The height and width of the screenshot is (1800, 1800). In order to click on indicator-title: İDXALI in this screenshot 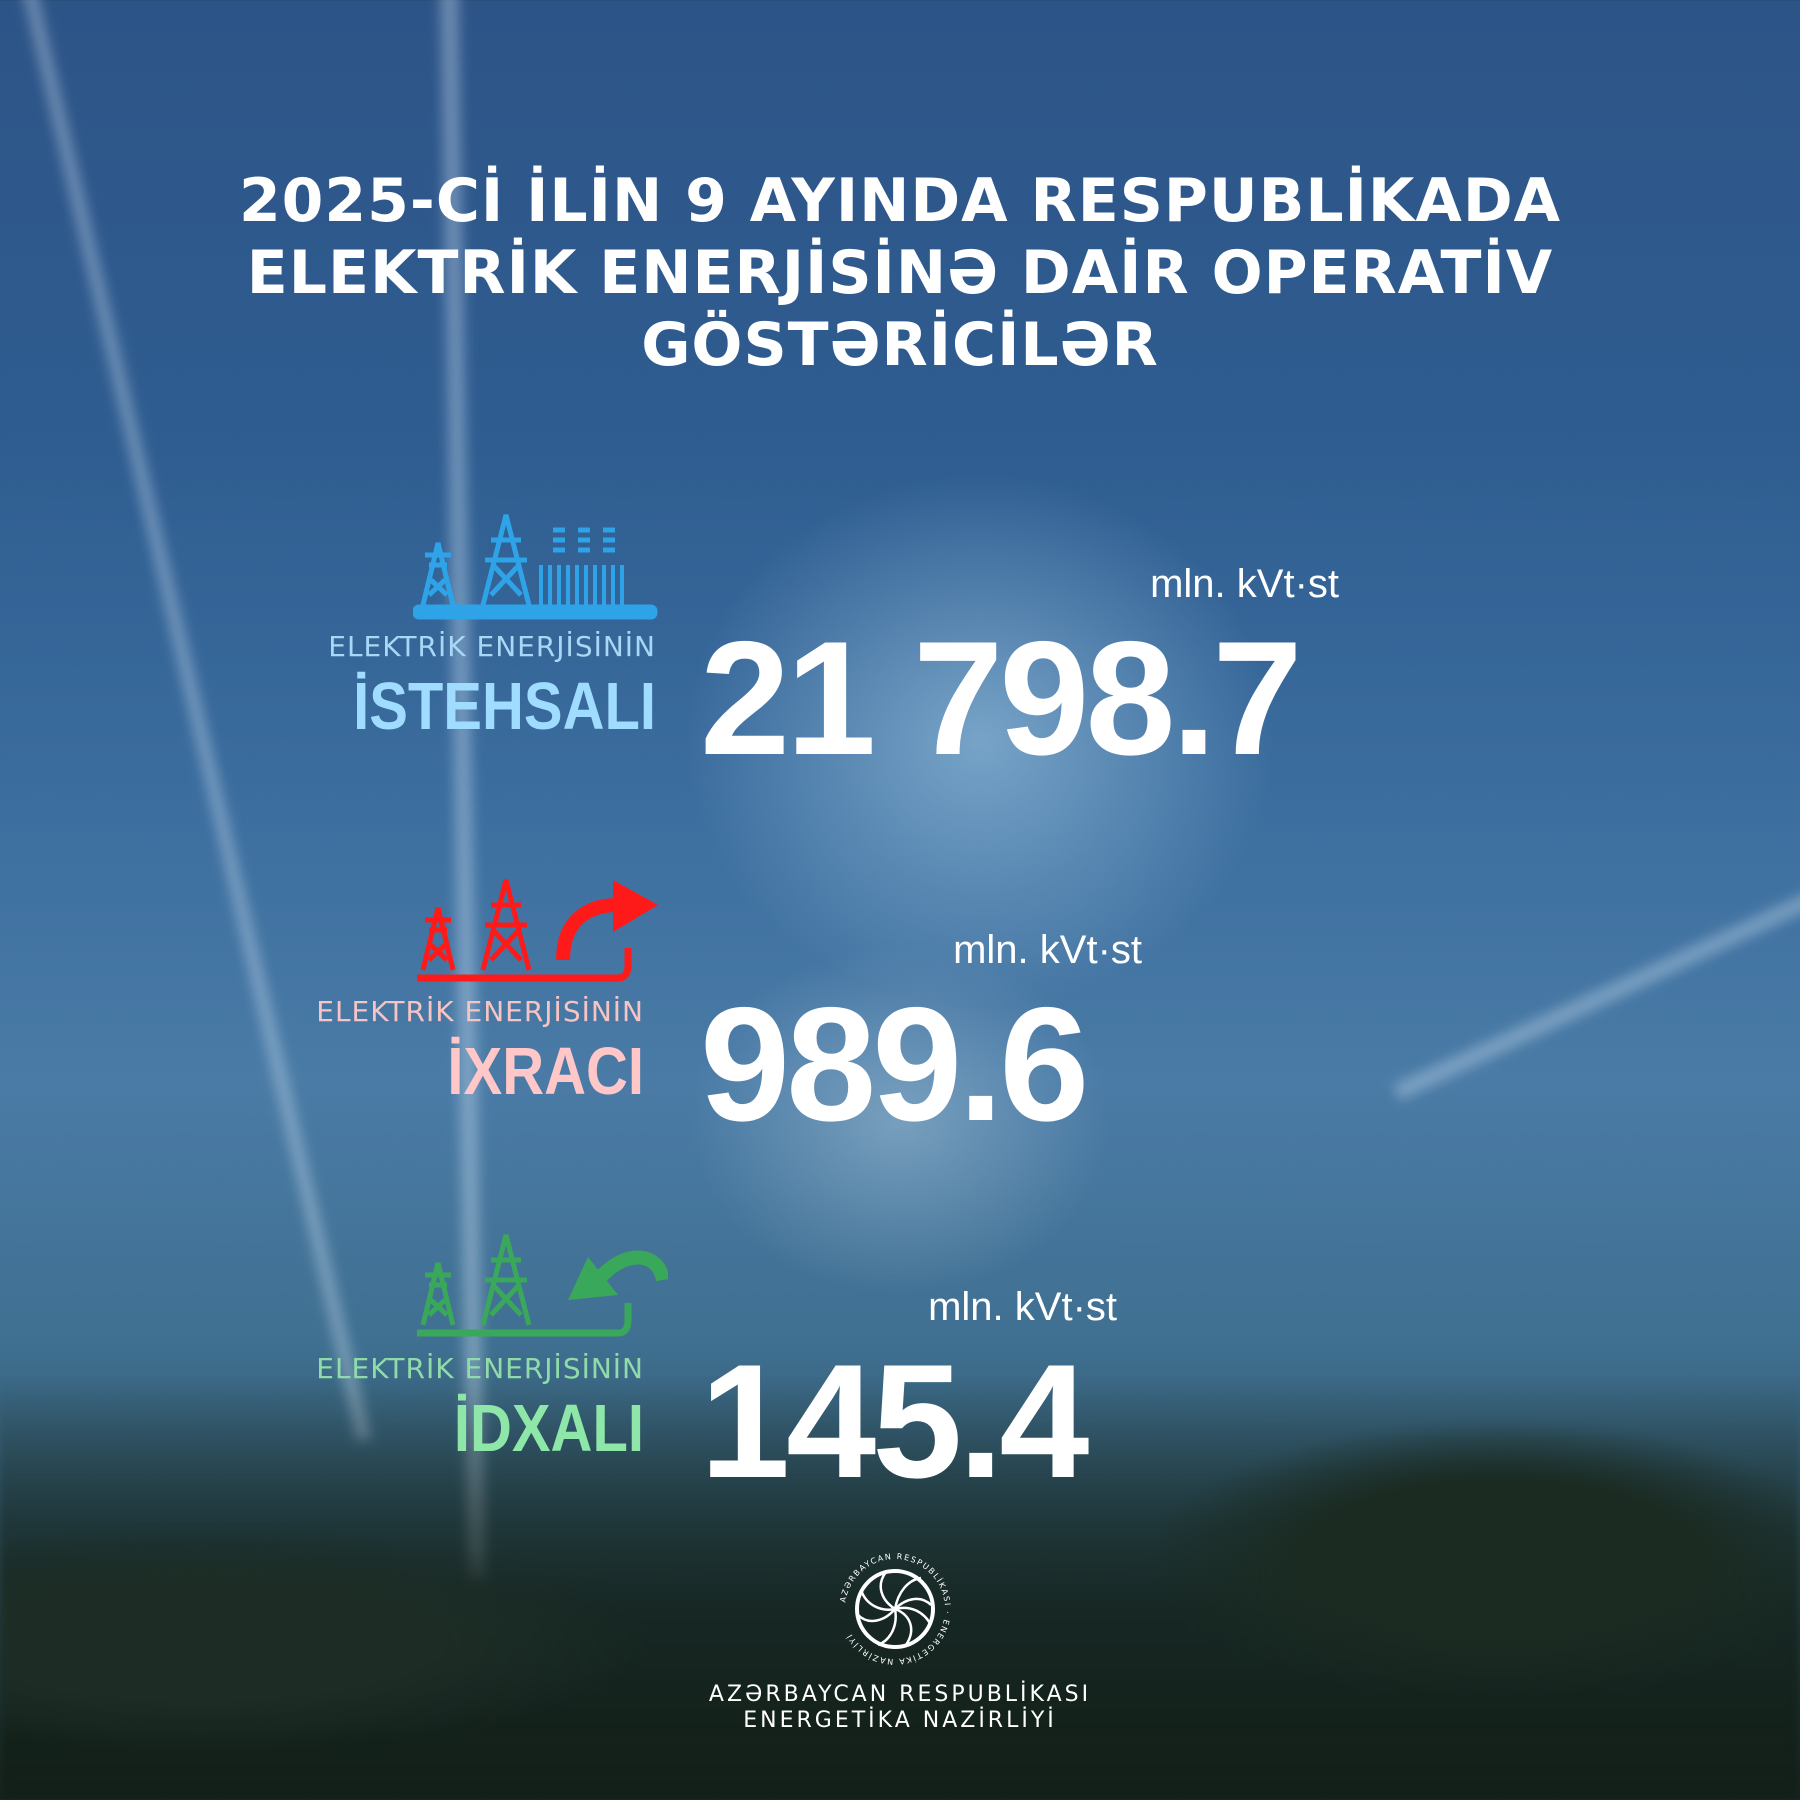, I will do `click(548, 1428)`.